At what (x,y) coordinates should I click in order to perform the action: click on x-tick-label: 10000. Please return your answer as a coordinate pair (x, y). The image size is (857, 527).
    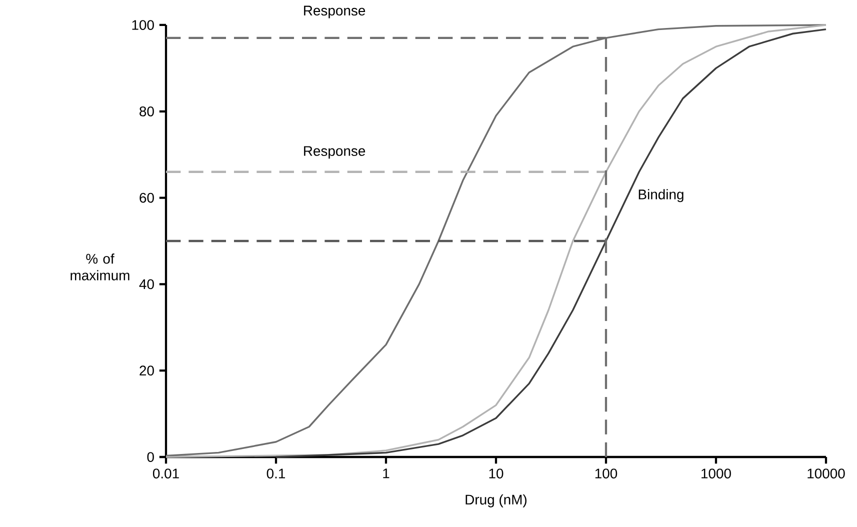
    Looking at the image, I should click on (826, 473).